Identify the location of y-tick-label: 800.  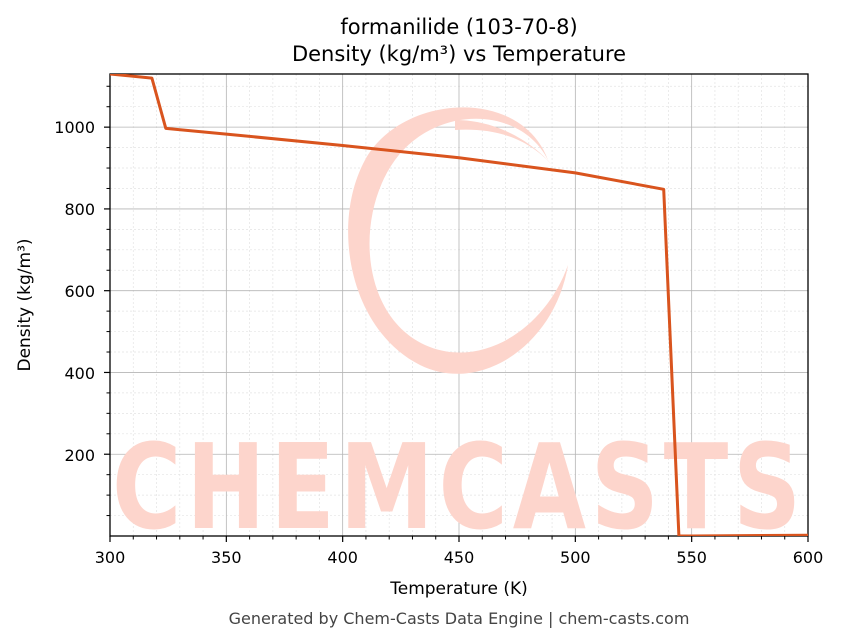
(79, 209).